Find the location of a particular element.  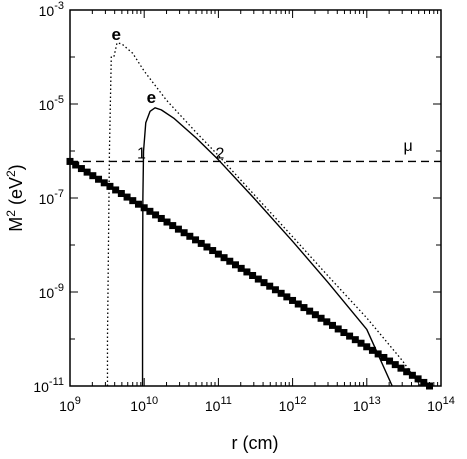

y-tick-label: 10⁻⁵ is located at coordinates (51, 103).